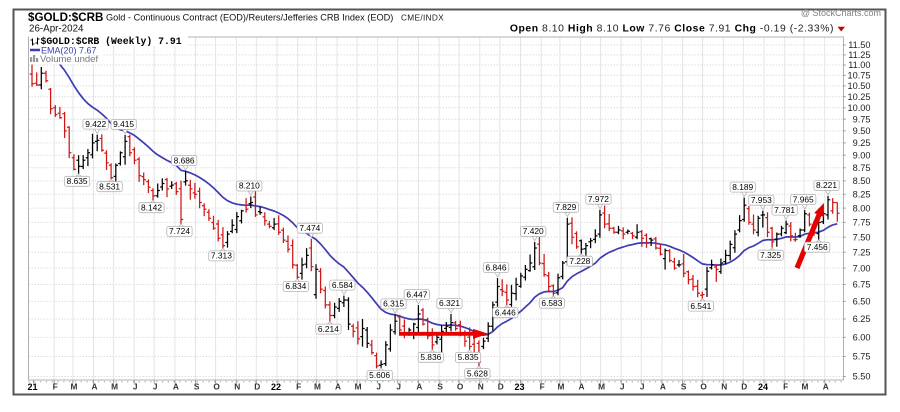  What do you see at coordinates (184, 160) in the screenshot?
I see `svg-text: 8.686` at bounding box center [184, 160].